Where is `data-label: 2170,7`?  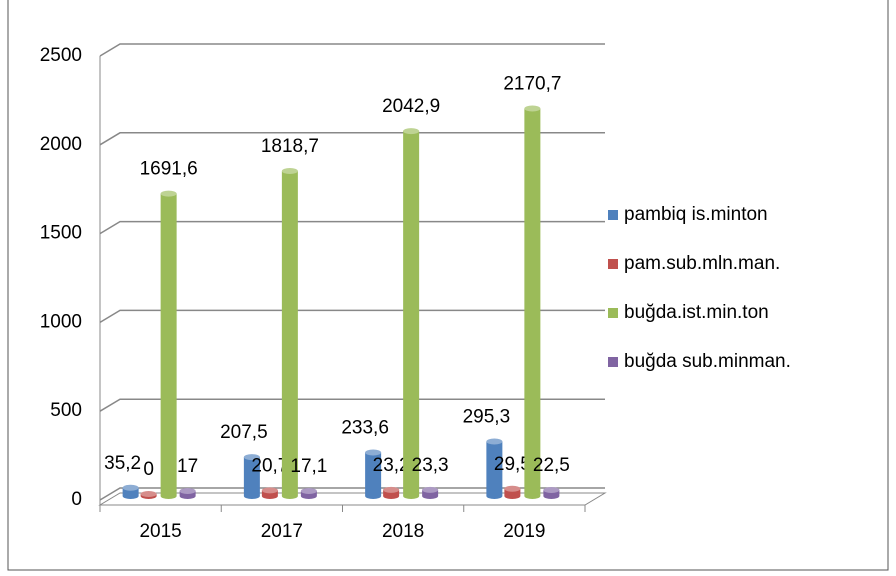
data-label: 2170,7 is located at coordinates (532, 83).